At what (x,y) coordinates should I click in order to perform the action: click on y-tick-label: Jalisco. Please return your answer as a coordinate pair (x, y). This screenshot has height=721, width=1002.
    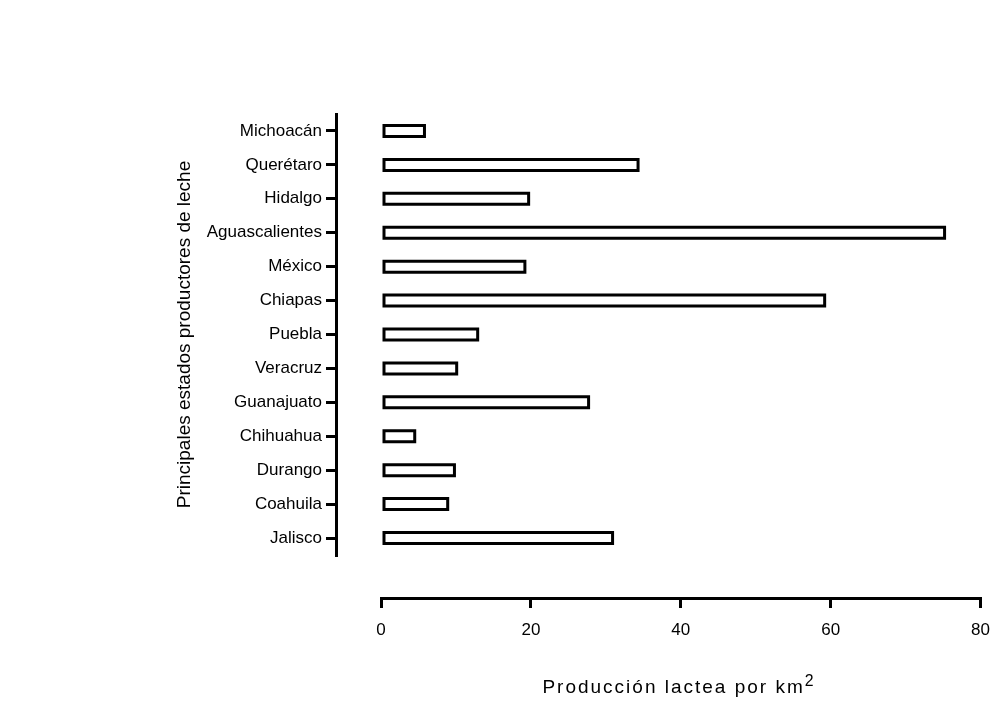
    Looking at the image, I should click on (296, 537).